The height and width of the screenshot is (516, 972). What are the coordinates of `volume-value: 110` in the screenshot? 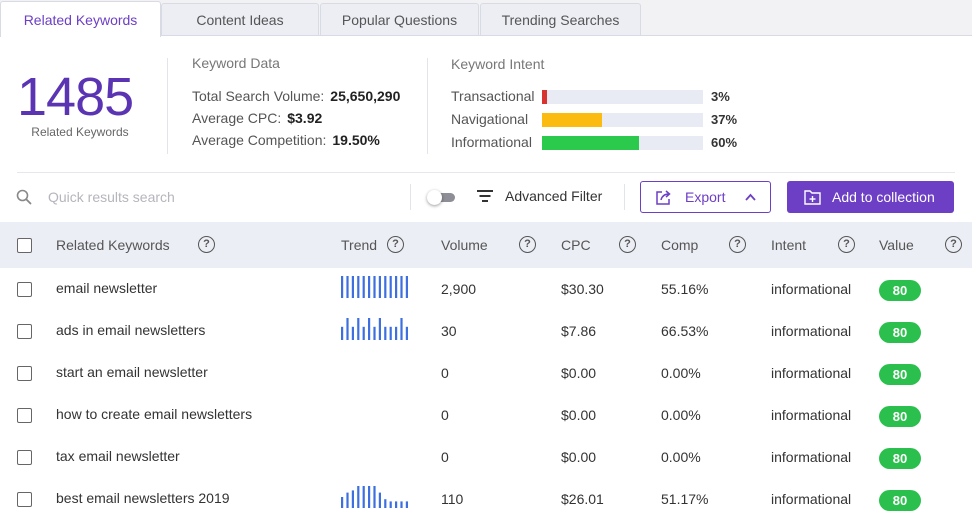 It's located at (452, 499).